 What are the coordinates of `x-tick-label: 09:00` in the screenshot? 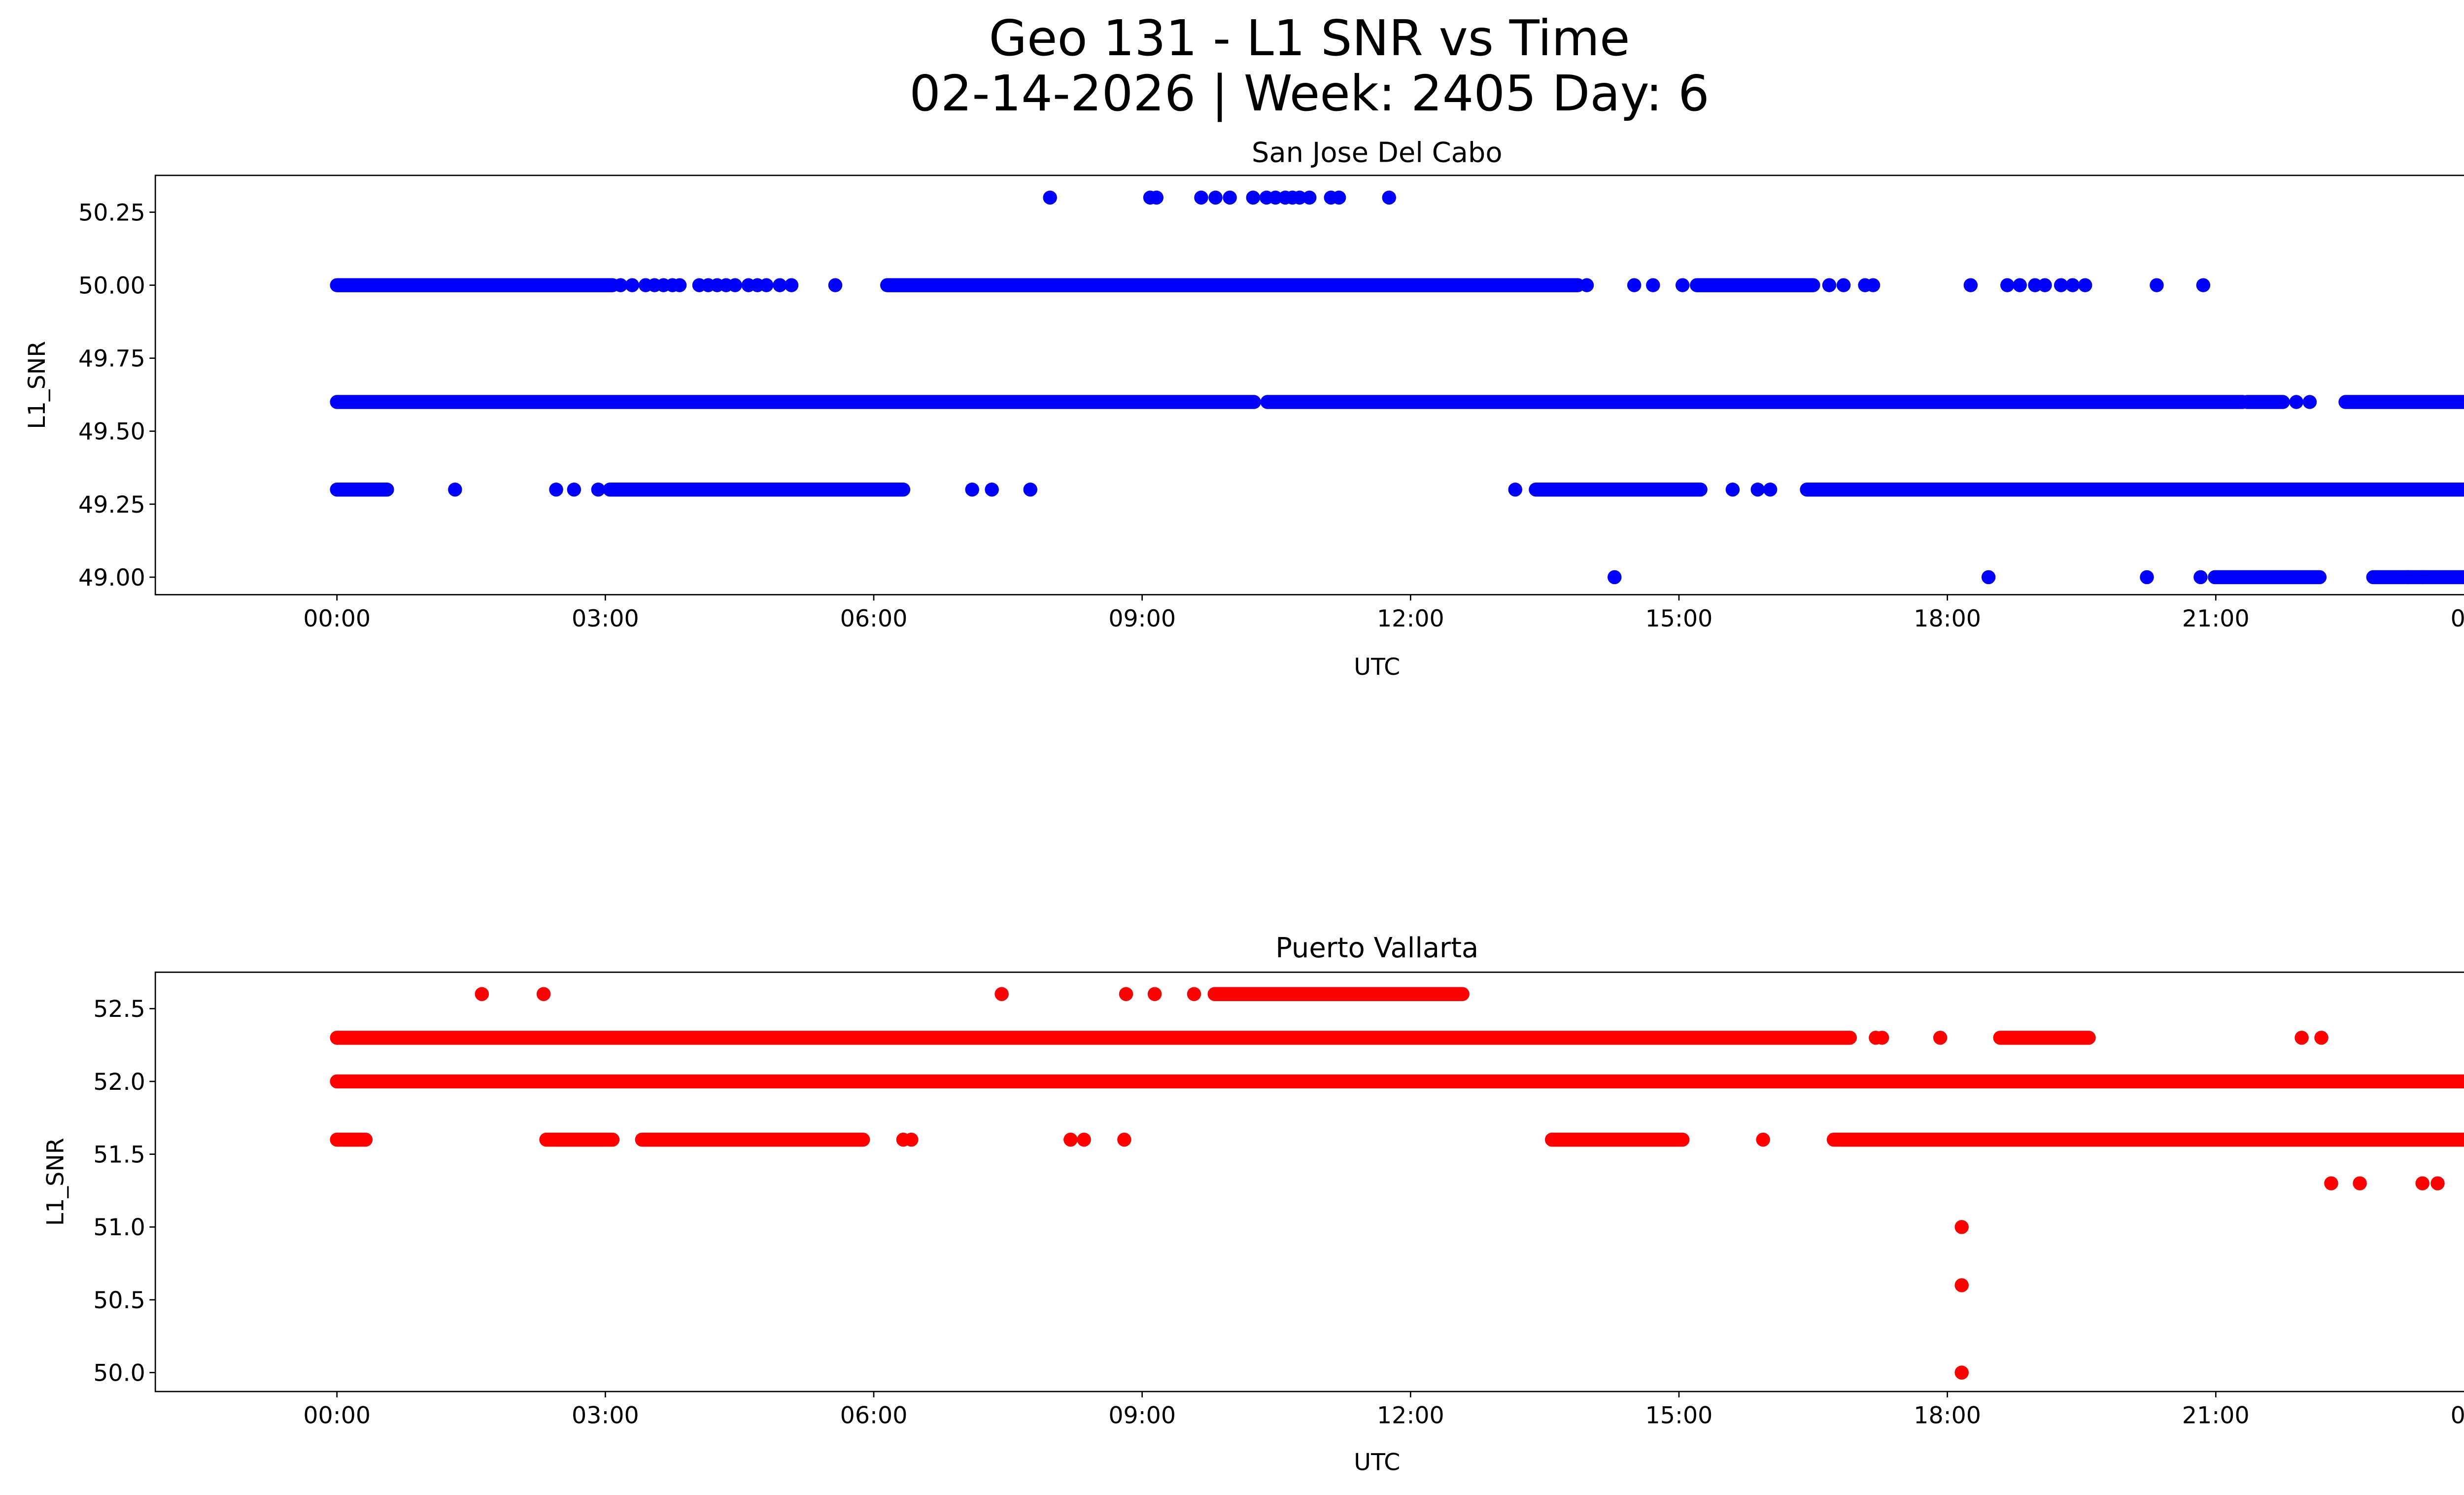 It's located at (1142, 618).